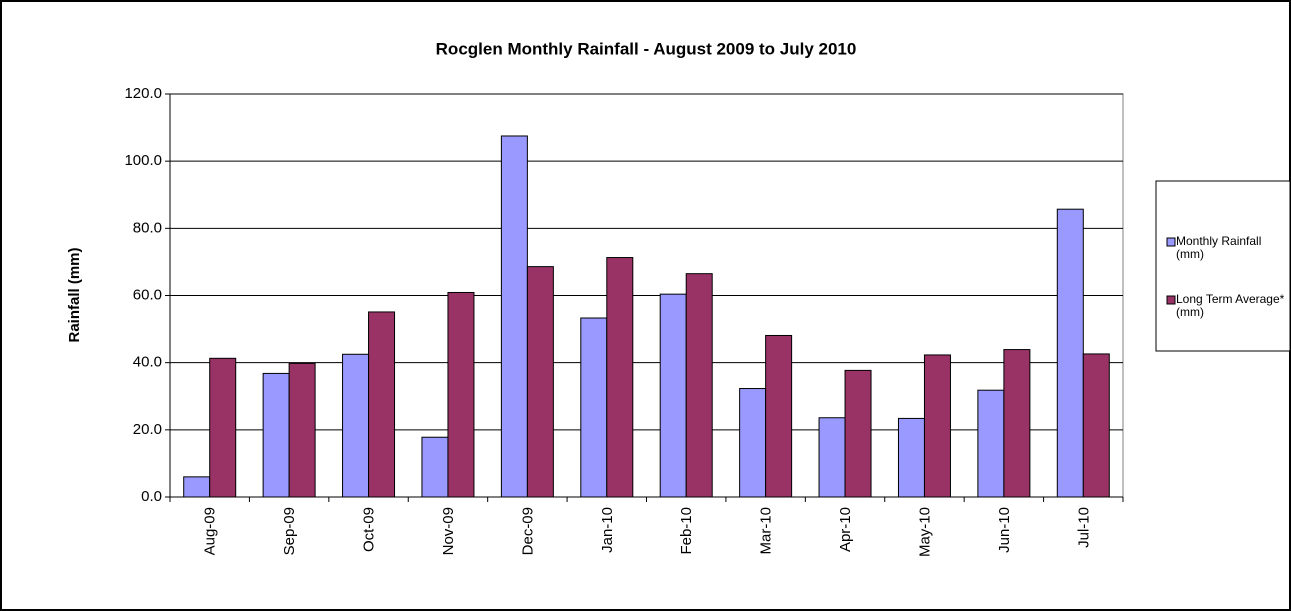  What do you see at coordinates (147, 429) in the screenshot?
I see `y-tick-label: 20.0` at bounding box center [147, 429].